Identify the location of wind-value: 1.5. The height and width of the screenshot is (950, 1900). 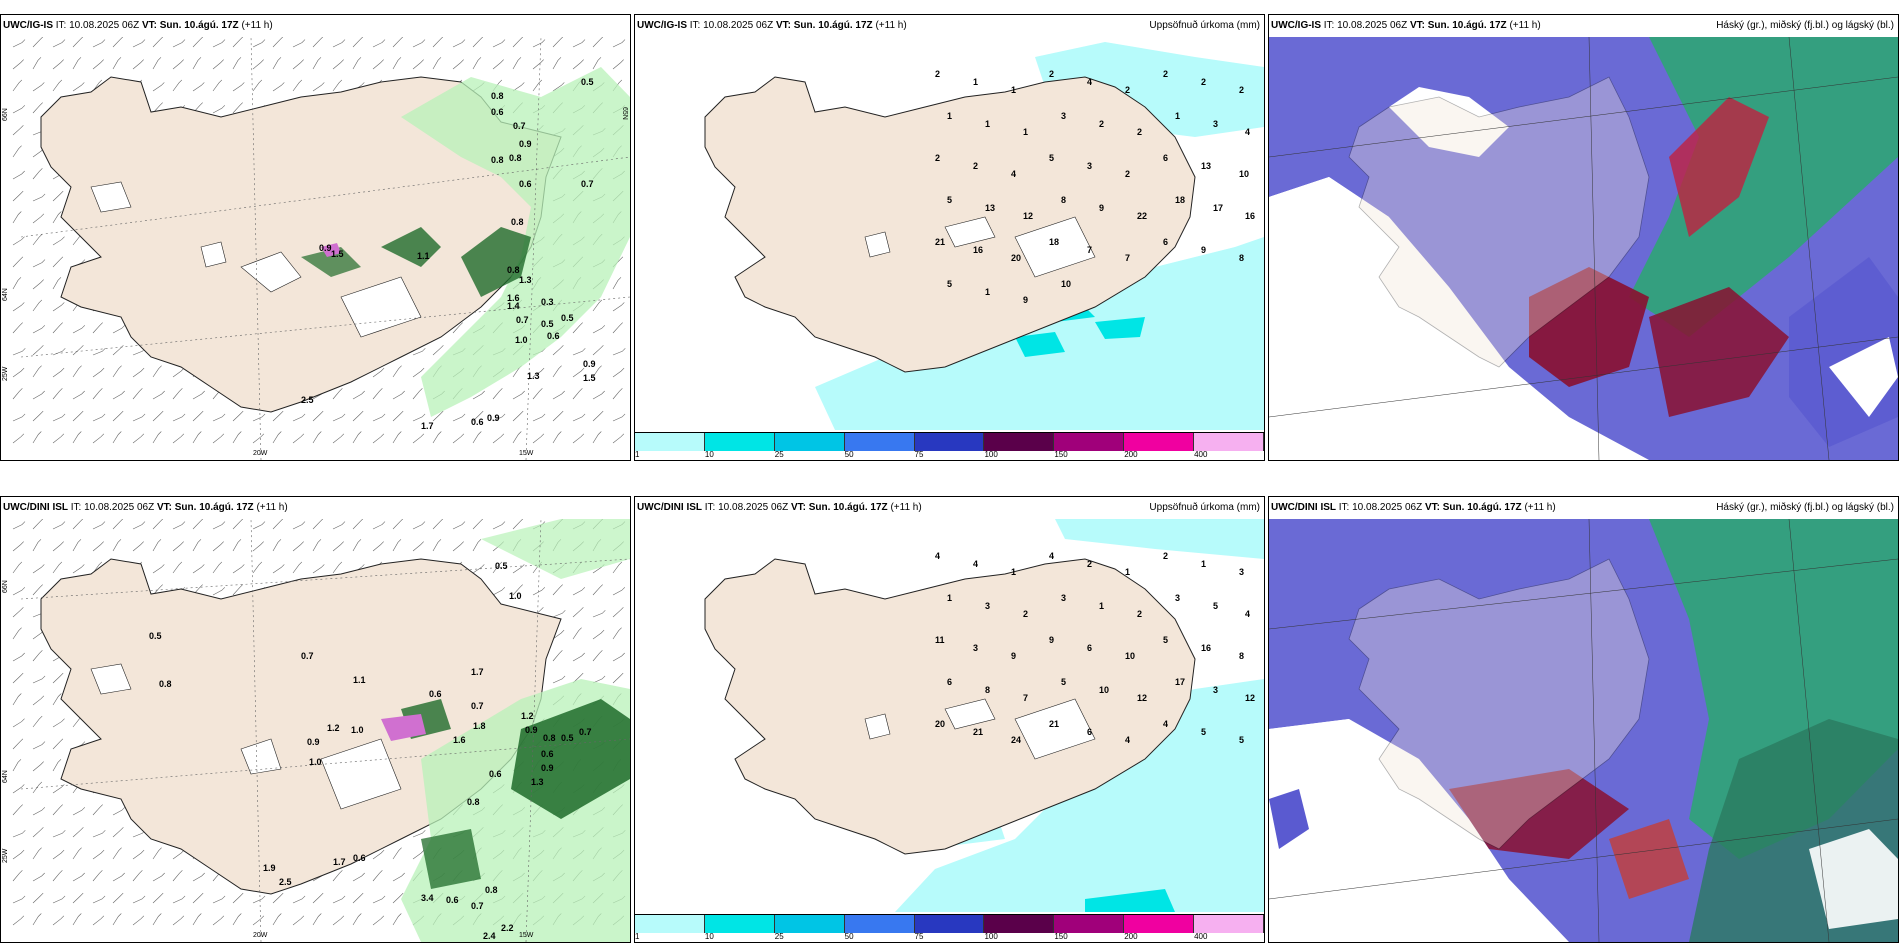
(589, 378).